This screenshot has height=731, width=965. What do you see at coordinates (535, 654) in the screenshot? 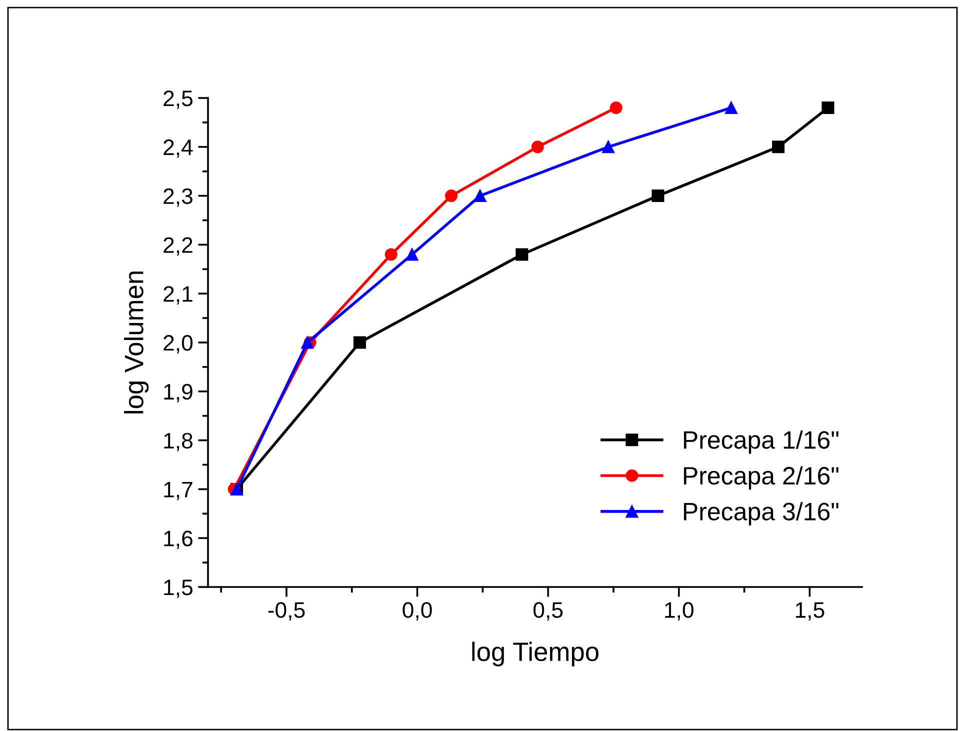
I see `x-axis-title: log Tiempo` at bounding box center [535, 654].